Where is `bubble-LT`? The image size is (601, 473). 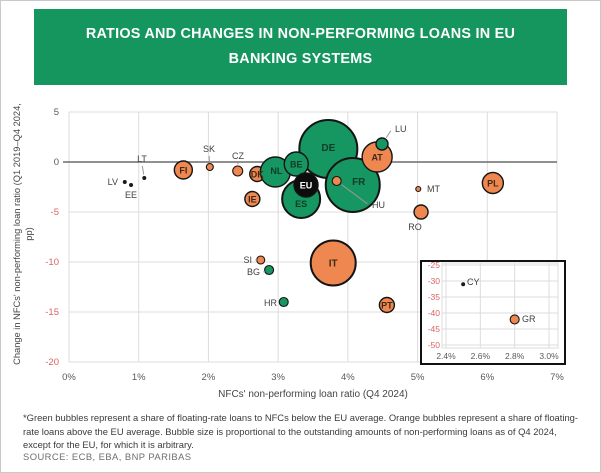
bubble-LT is located at coordinates (144, 178).